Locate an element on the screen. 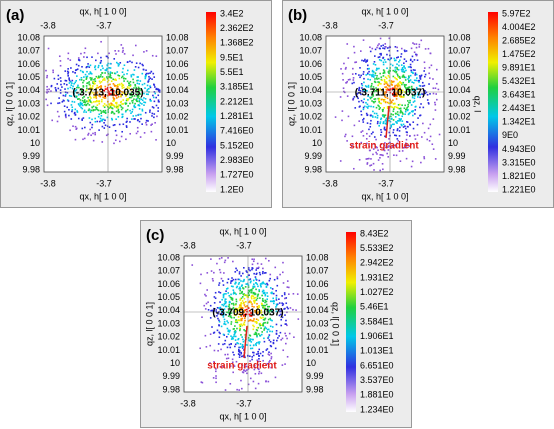 This screenshot has height=429, width=554. colorbar-label: 1.234E0 is located at coordinates (377, 409).